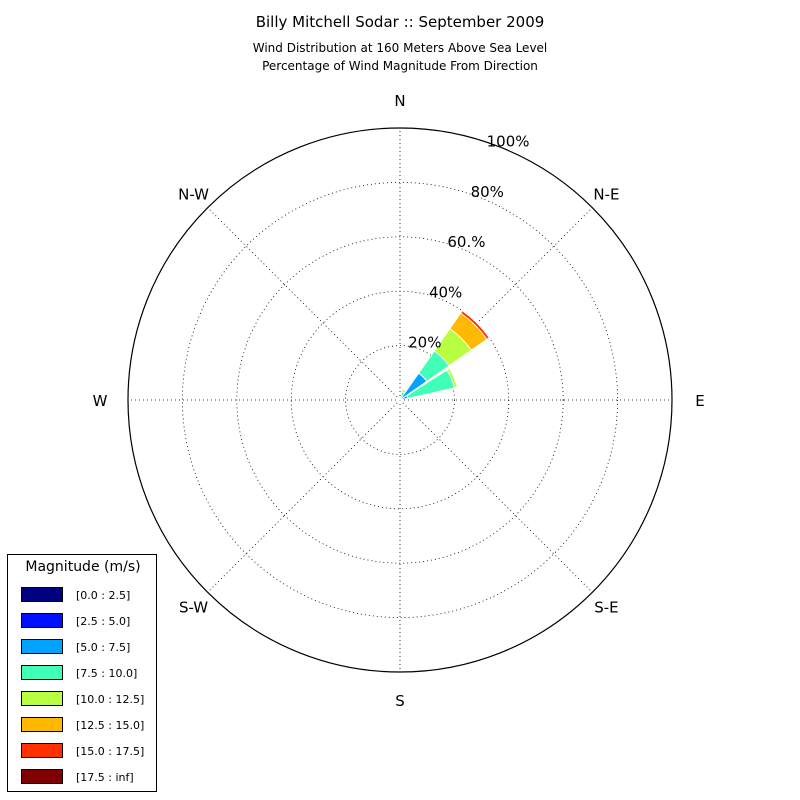 The height and width of the screenshot is (800, 800). What do you see at coordinates (103, 647) in the screenshot?
I see `legend-label: [5.0 : 7.5]` at bounding box center [103, 647].